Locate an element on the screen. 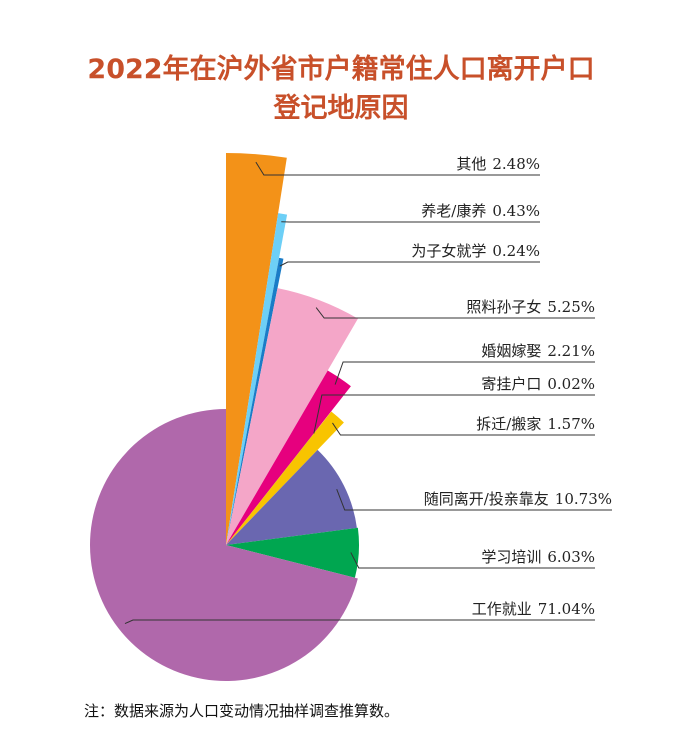  category-label: 工作就业 is located at coordinates (502, 609).